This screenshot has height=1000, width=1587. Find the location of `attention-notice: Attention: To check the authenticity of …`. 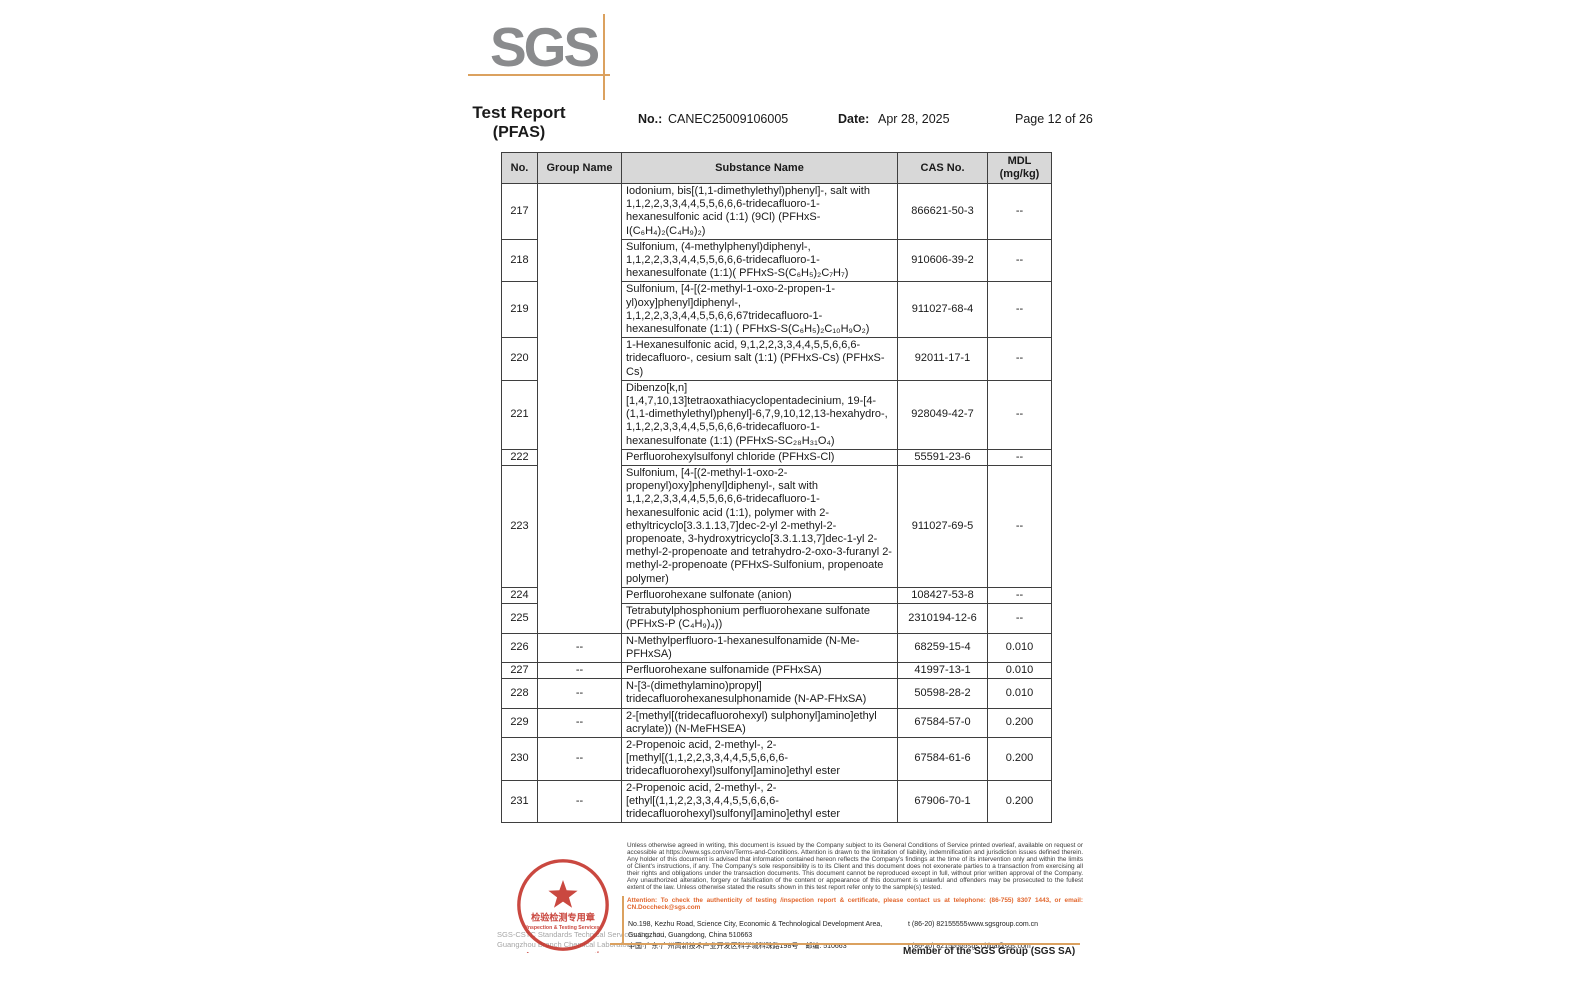

attention-notice: Attention: To check the authenticity of … is located at coordinates (855, 904).